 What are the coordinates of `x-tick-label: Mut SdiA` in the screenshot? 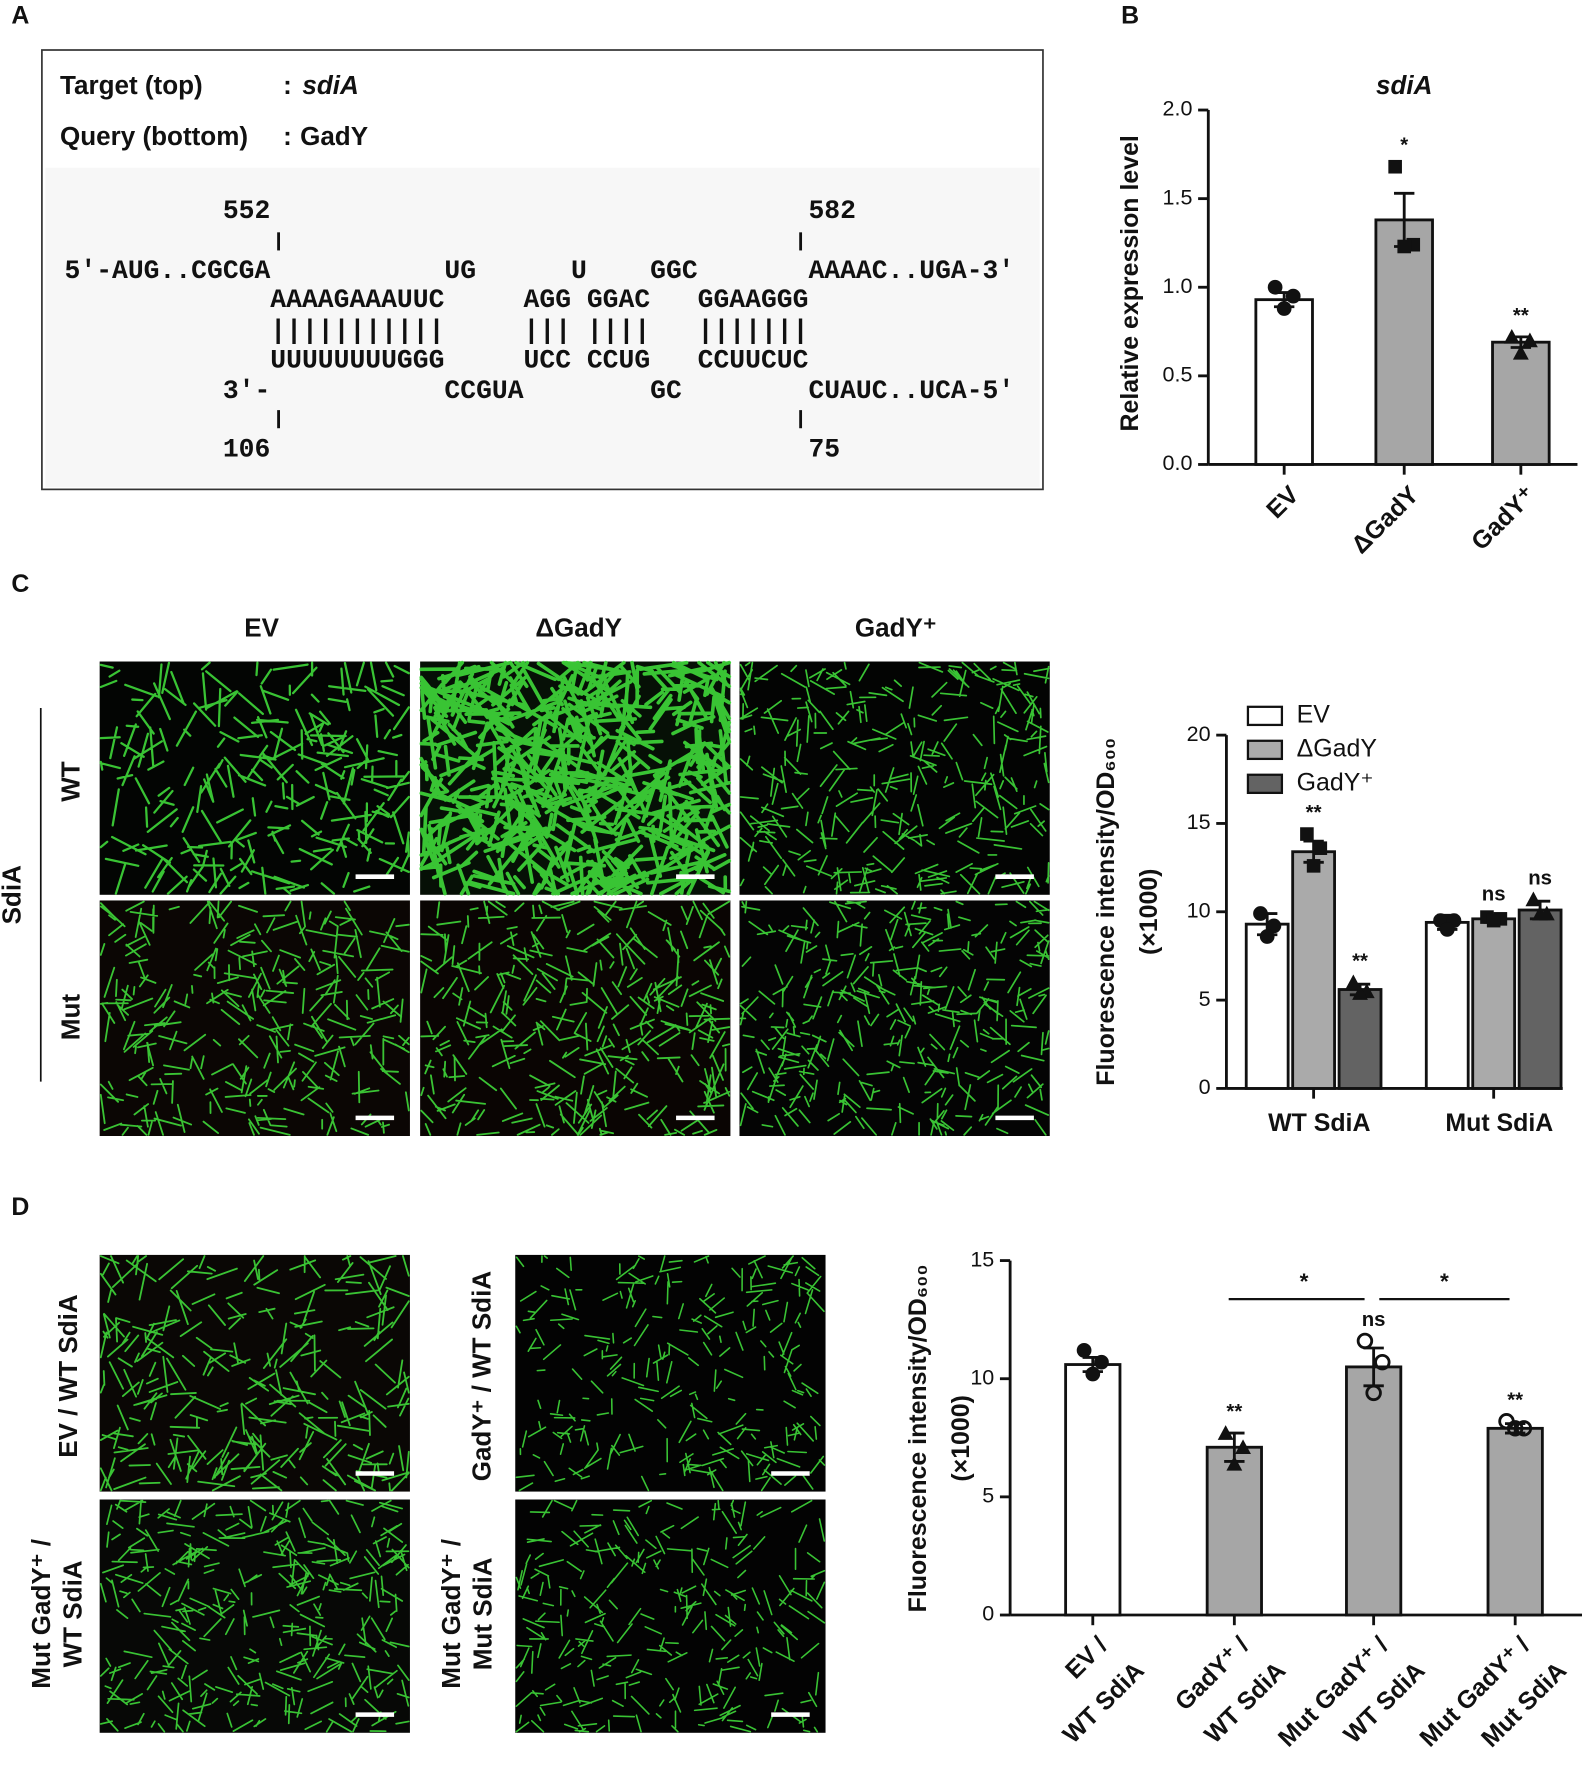 It's located at (1499, 1123).